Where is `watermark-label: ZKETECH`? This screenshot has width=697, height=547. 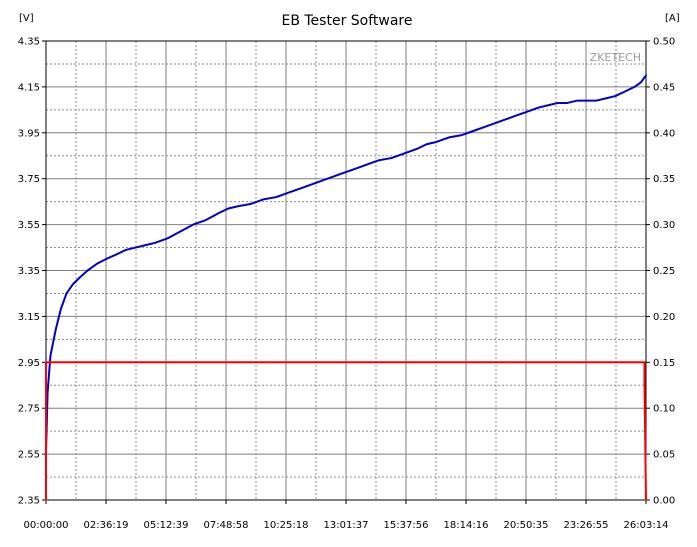
watermark-label: ZKETECH is located at coordinates (615, 57).